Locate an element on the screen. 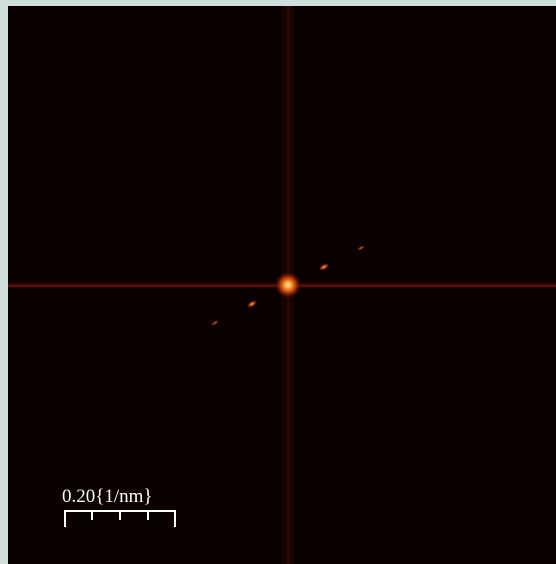  scale-bar is located at coordinates (120, 518).